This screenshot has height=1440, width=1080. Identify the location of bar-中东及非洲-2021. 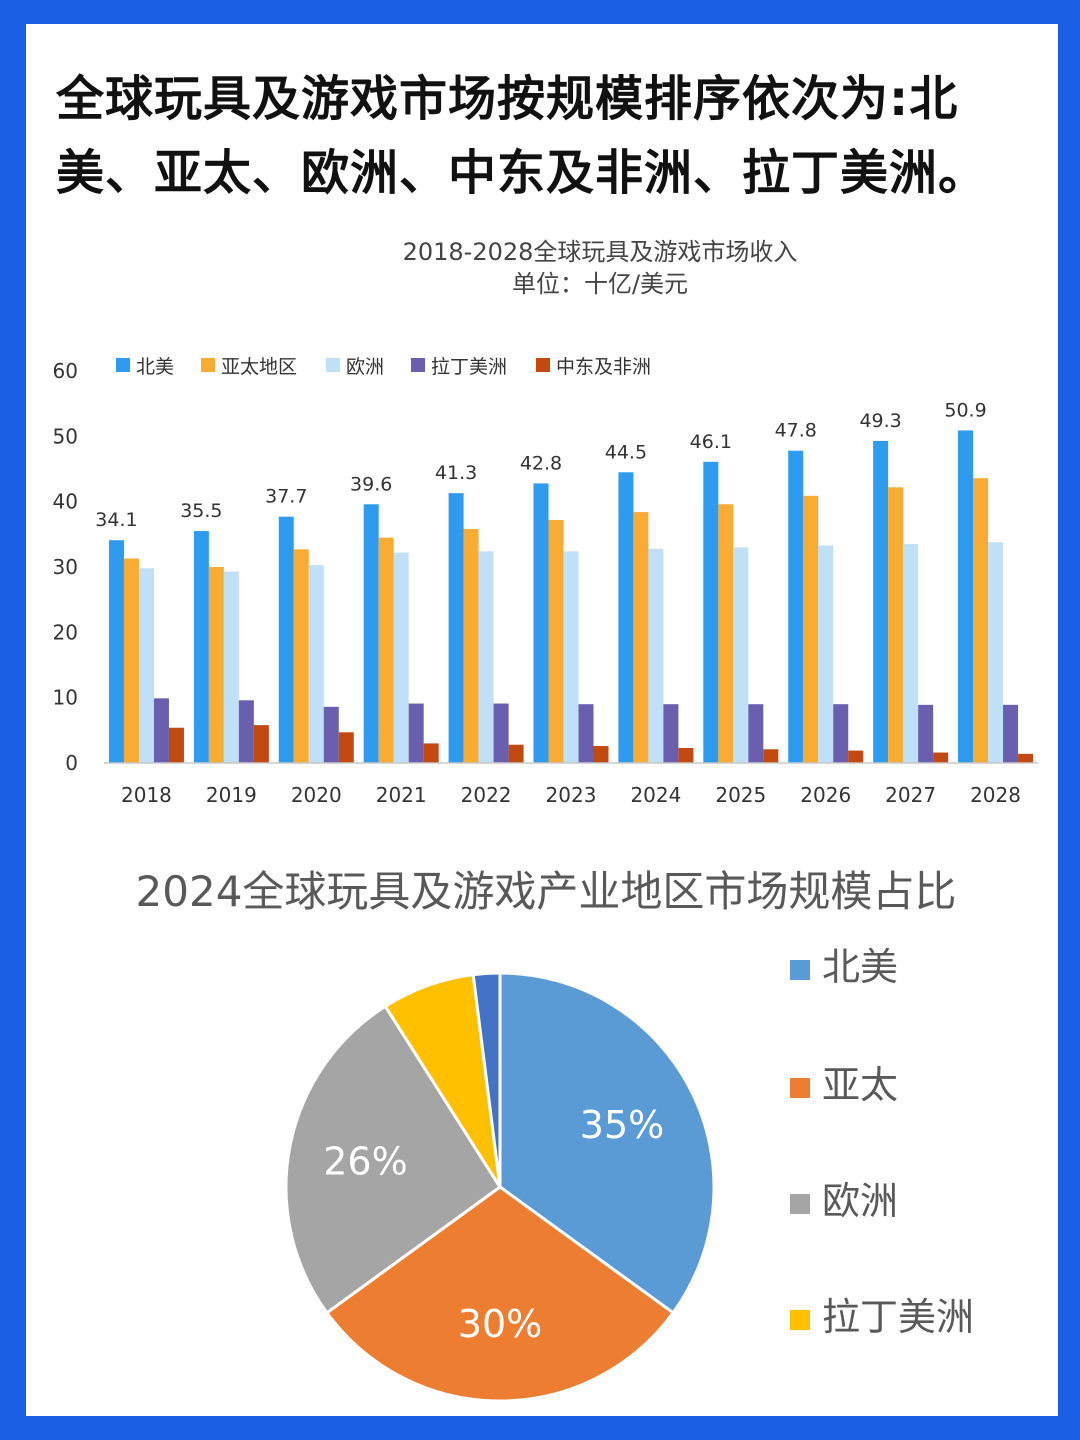
(431, 753).